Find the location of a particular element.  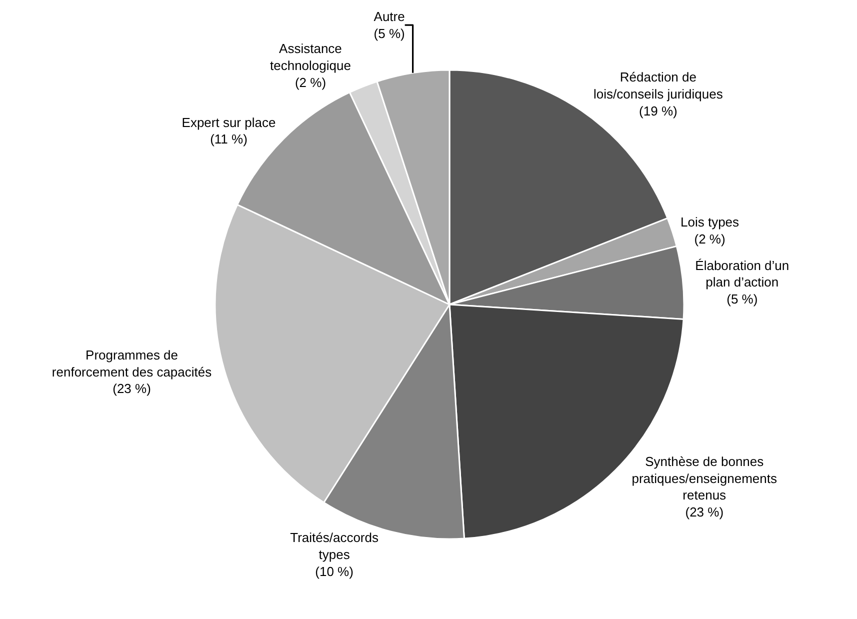

slice-label: Élaboration d’un plan d’action is located at coordinates (742, 274).